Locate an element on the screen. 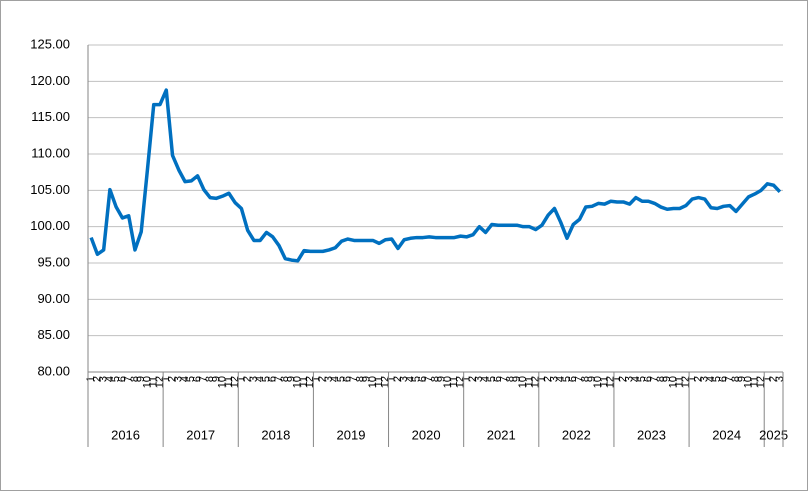  year-label: 2017 is located at coordinates (200, 434).